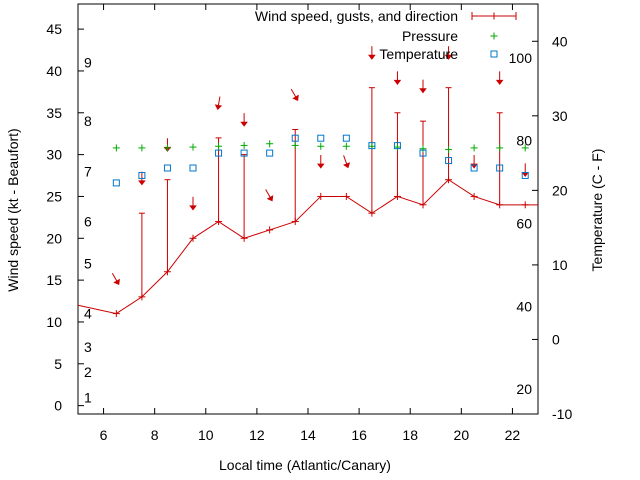 The width and height of the screenshot is (640, 480). What do you see at coordinates (88, 121) in the screenshot?
I see `beaufort-label: 8` at bounding box center [88, 121].